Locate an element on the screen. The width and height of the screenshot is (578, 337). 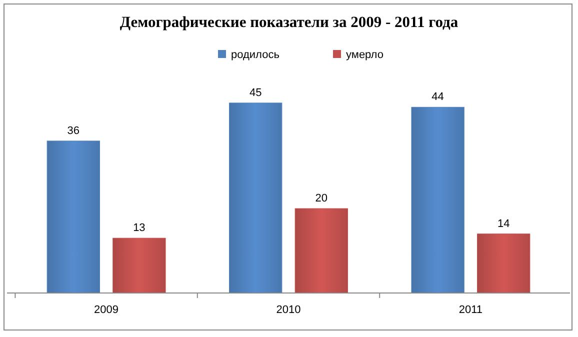
data-label: 13 is located at coordinates (139, 228).